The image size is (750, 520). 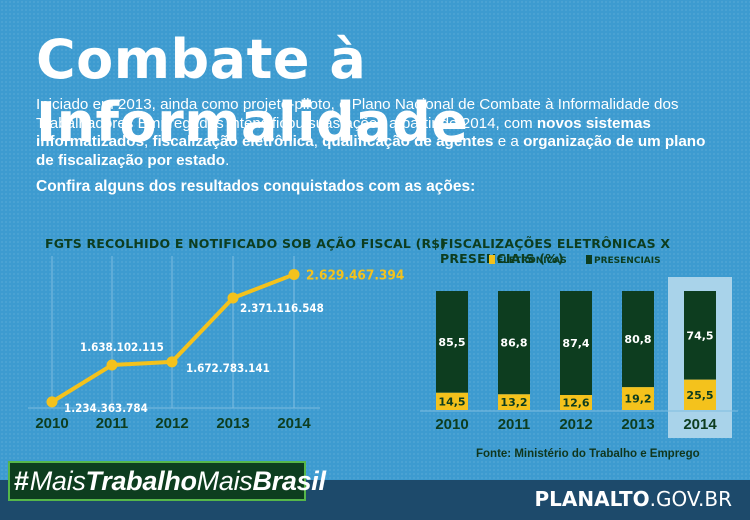 What do you see at coordinates (282, 309) in the screenshot?
I see `data-label: 2.371.116.548` at bounding box center [282, 309].